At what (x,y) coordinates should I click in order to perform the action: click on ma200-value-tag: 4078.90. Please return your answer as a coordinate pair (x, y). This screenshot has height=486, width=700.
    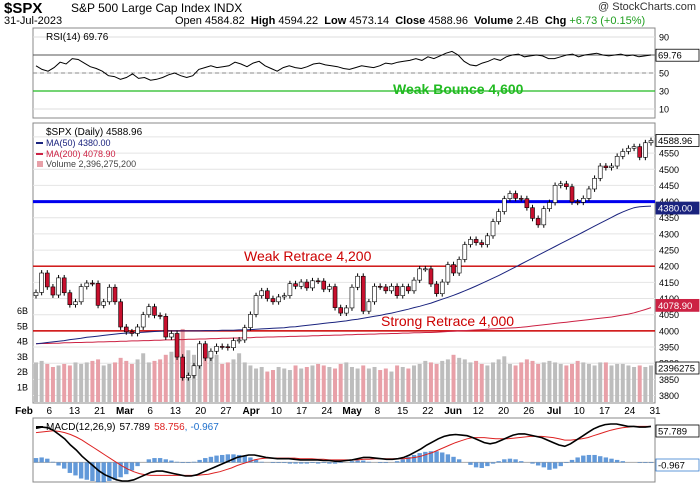
    Looking at the image, I should click on (675, 306).